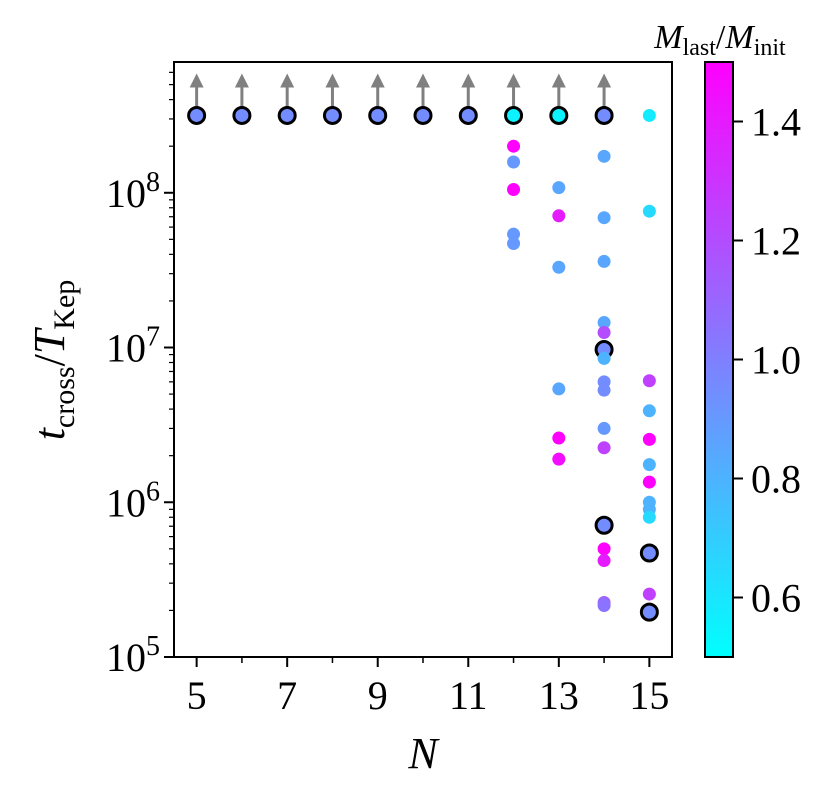 This screenshot has width=830, height=804. I want to click on x-axis-label: N, so click(423, 753).